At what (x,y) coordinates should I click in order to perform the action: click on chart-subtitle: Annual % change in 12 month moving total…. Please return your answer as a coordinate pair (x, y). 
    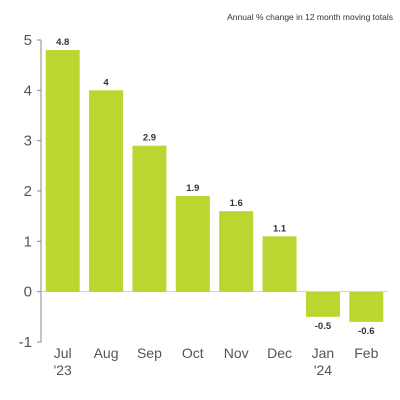
    Looking at the image, I should click on (310, 17).